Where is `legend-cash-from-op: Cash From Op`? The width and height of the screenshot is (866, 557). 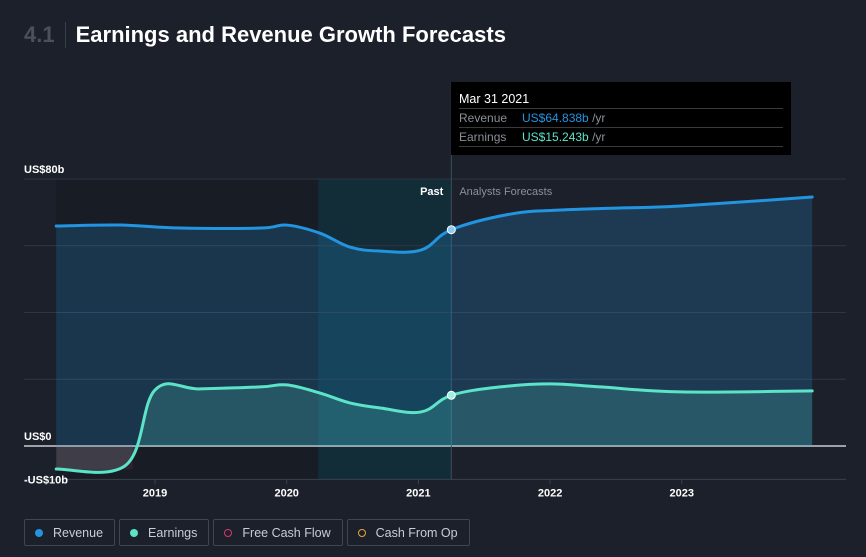 legend-cash-from-op: Cash From Op is located at coordinates (408, 532).